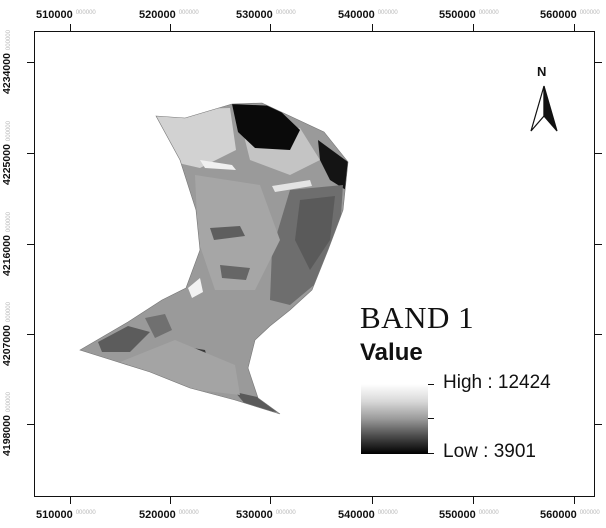  I want to click on x-tick-label-top-560000: 560000 000000, so click(570, 15).